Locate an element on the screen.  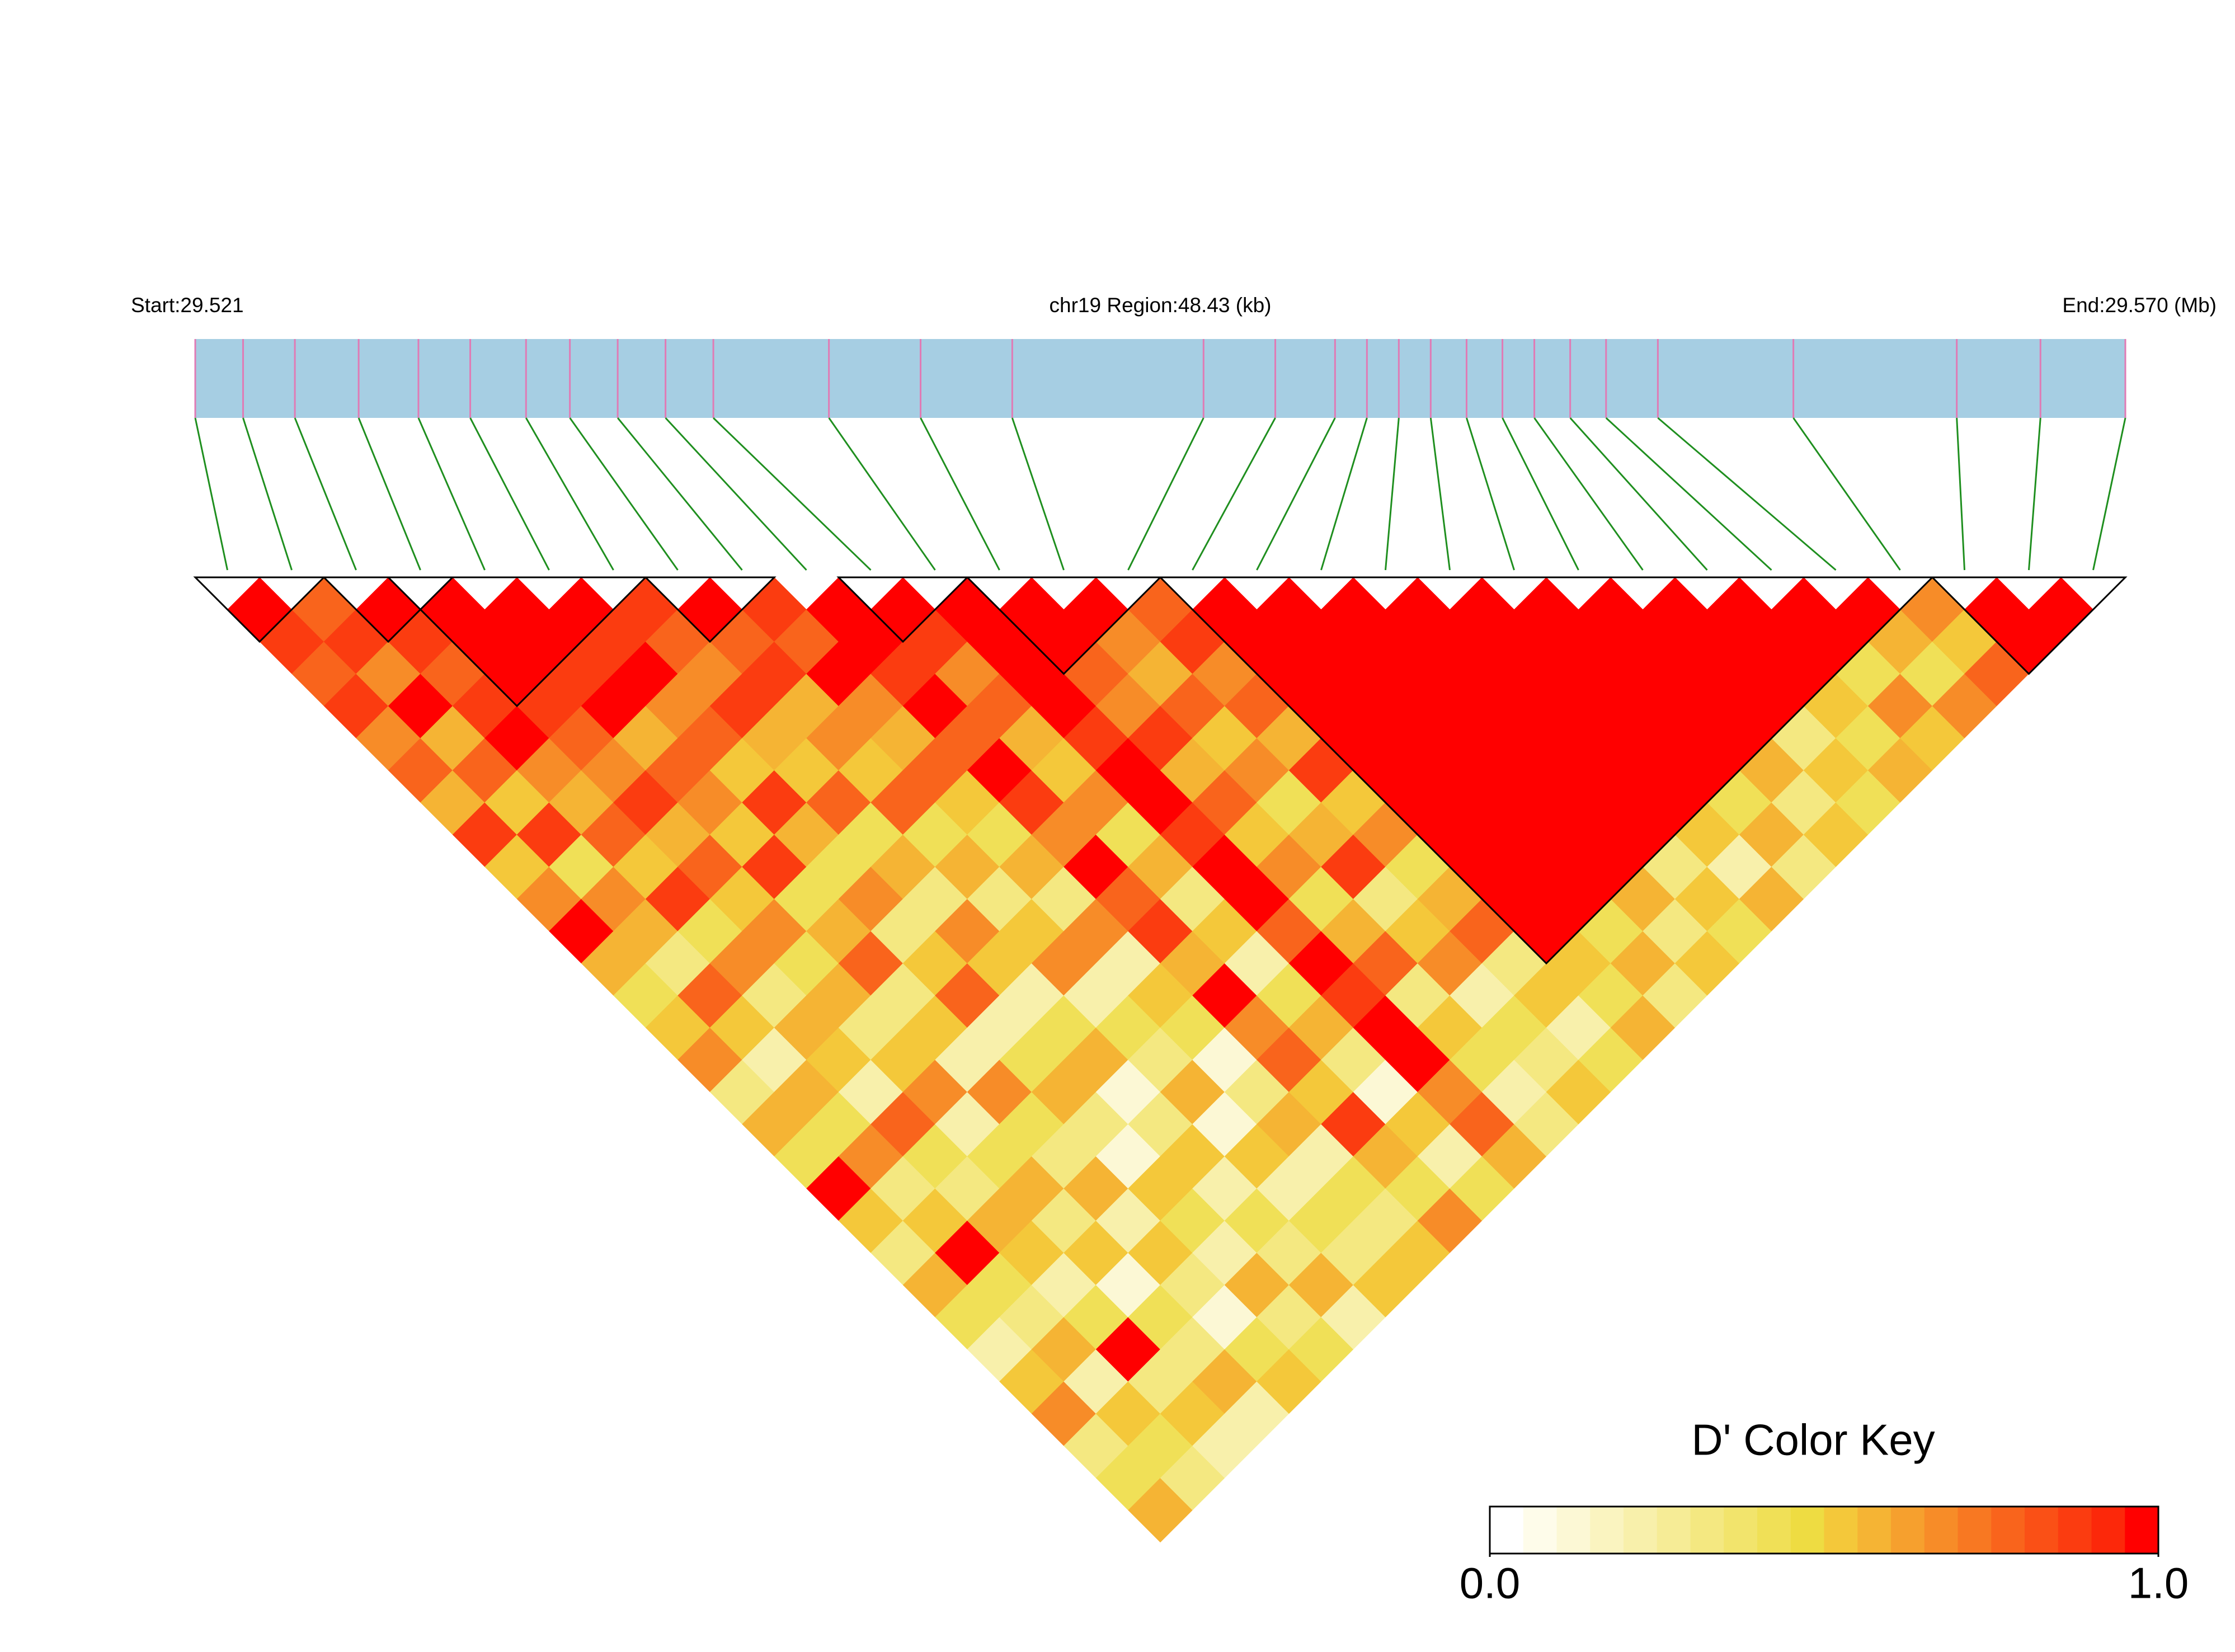
start-label: Start:29.521 is located at coordinates (187, 306).